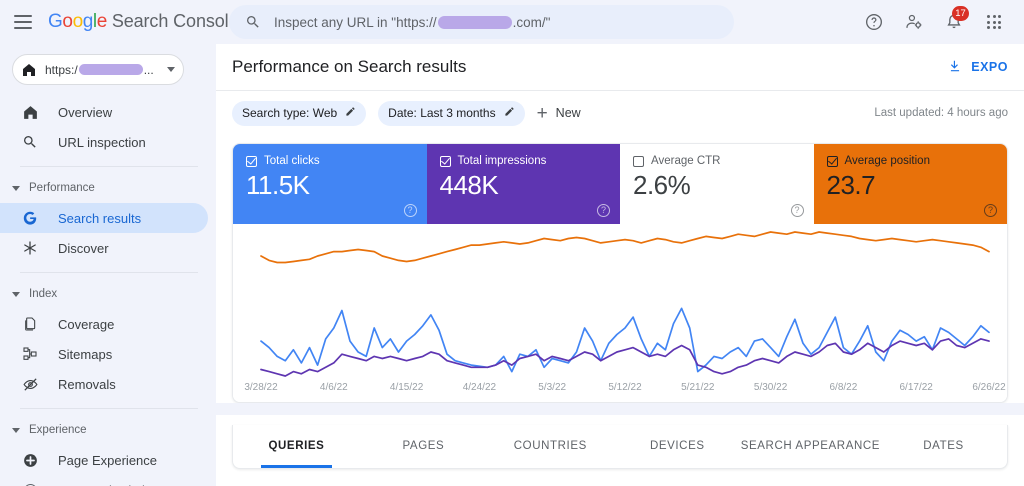  I want to click on discover-asterisk-icon, so click(30, 248).